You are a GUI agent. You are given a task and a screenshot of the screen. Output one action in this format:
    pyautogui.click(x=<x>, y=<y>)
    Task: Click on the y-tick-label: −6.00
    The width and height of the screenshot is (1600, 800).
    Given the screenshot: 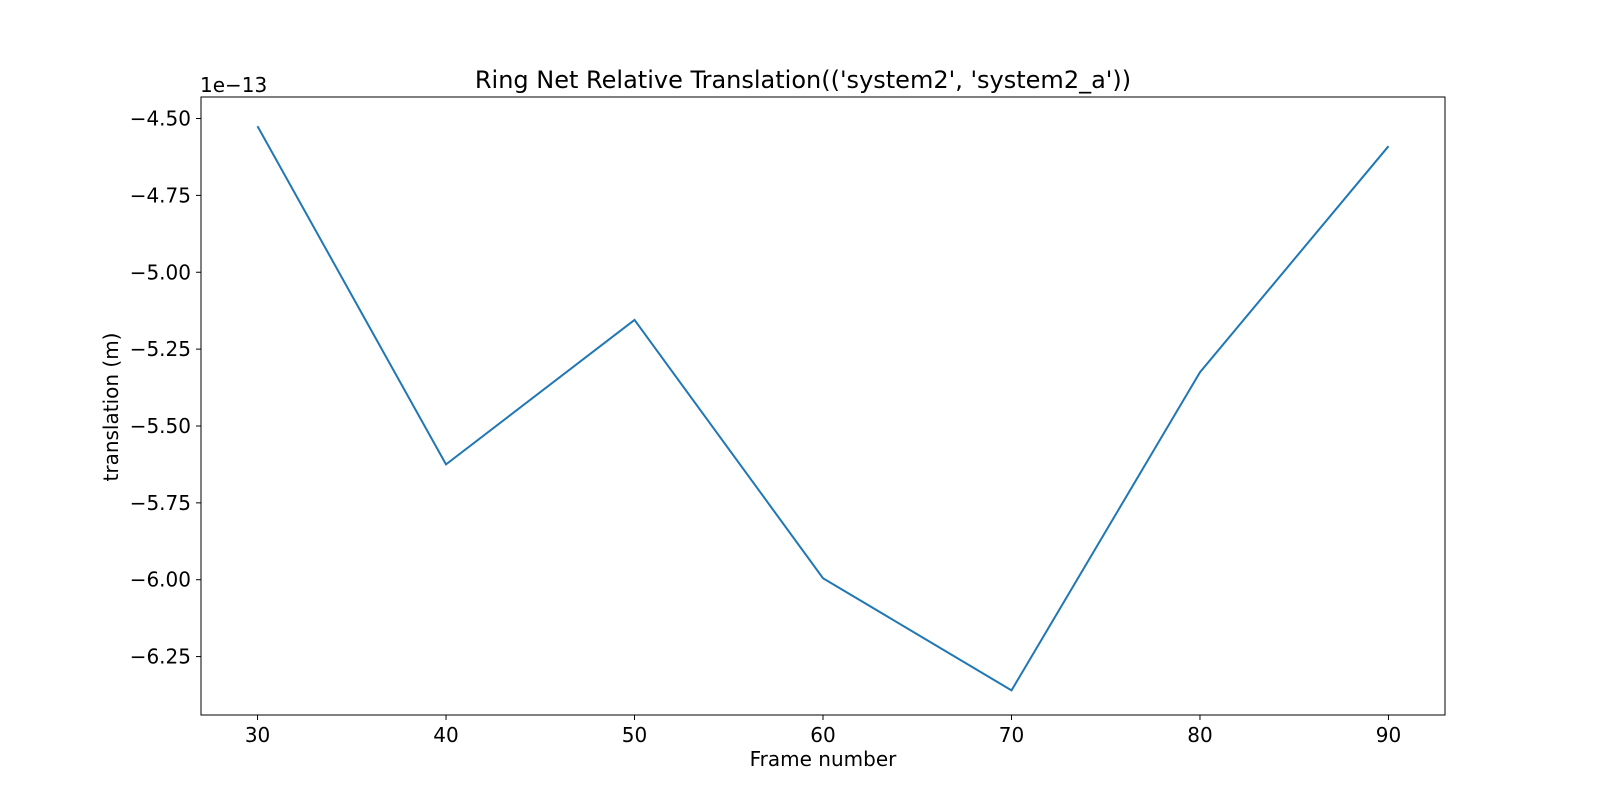 What is the action you would take?
    pyautogui.click(x=160, y=580)
    